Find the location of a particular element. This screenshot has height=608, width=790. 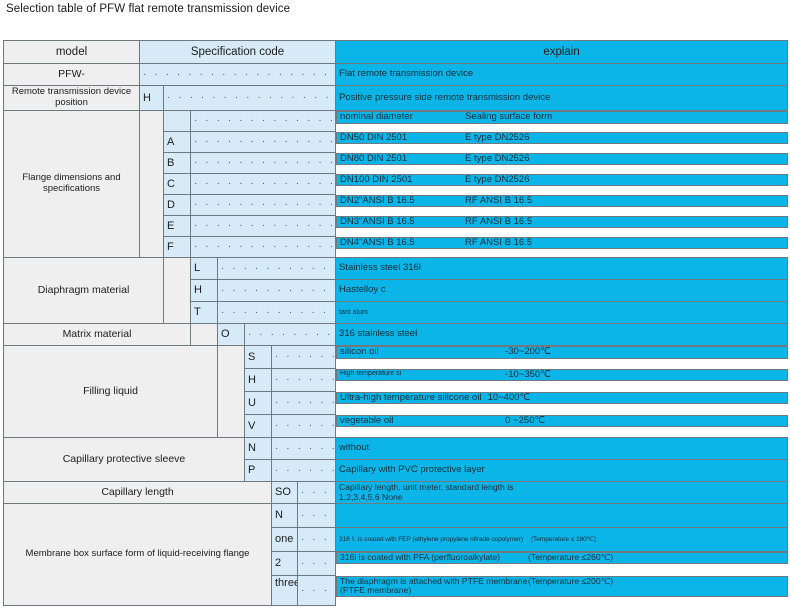

table-header-row: model Specification code explain is located at coordinates (396, 52).